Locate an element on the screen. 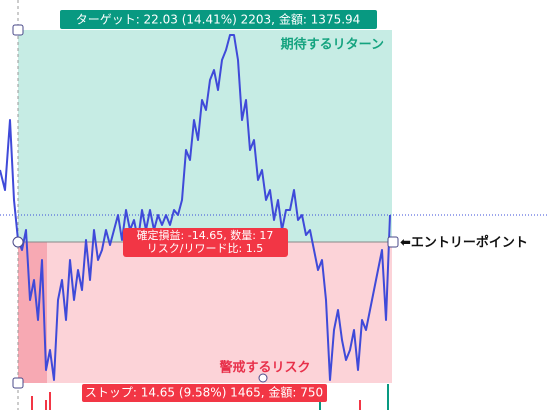 The image size is (549, 410). reward-label: 期待するリターン is located at coordinates (332, 45).